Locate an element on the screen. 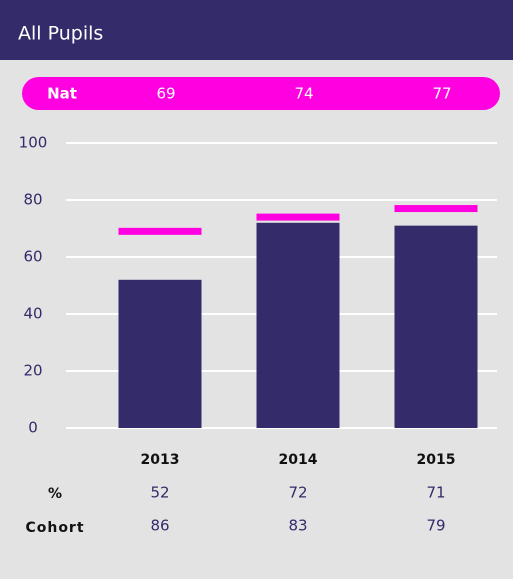 This screenshot has width=513, height=583. row-label: % is located at coordinates (55, 494).